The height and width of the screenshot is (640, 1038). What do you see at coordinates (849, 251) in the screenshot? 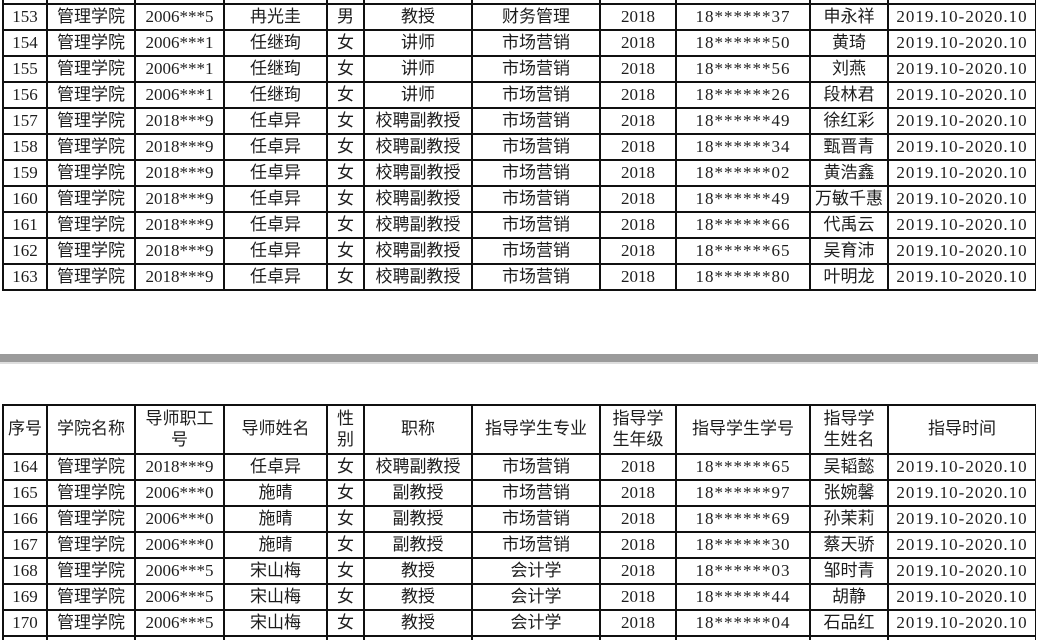
I see `table-cell: 吴育沛` at bounding box center [849, 251].